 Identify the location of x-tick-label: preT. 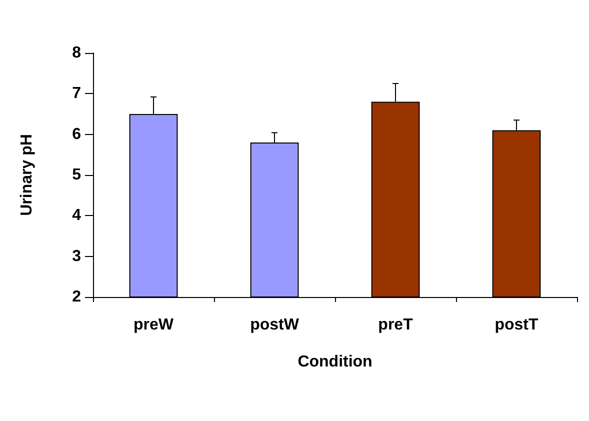
(396, 325).